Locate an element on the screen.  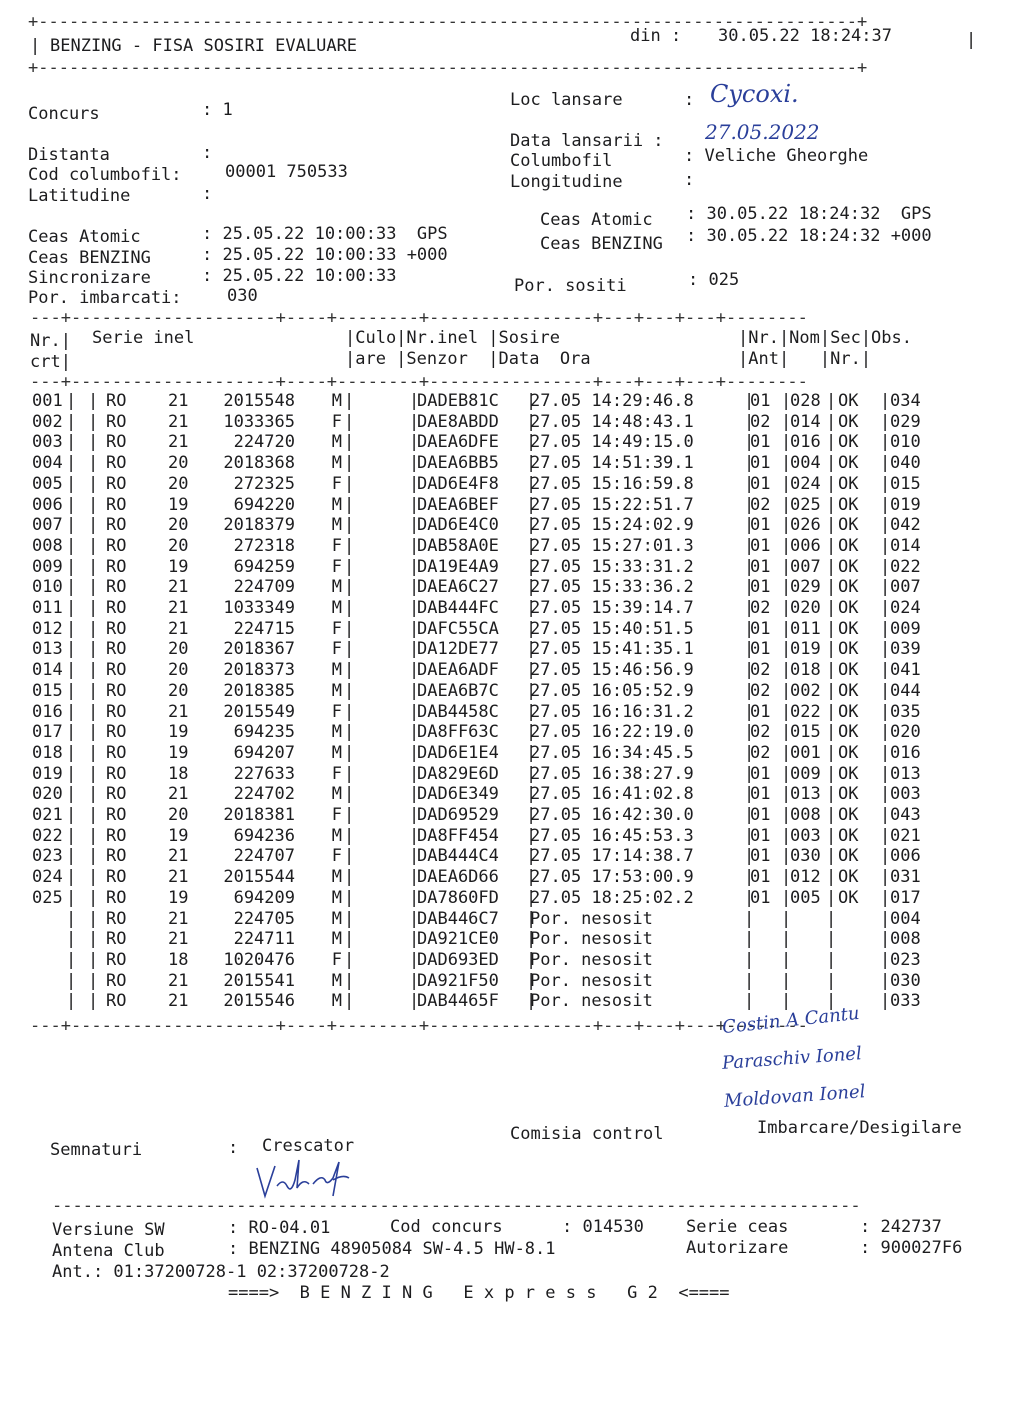
row-nr: 024 is located at coordinates (54, 878).